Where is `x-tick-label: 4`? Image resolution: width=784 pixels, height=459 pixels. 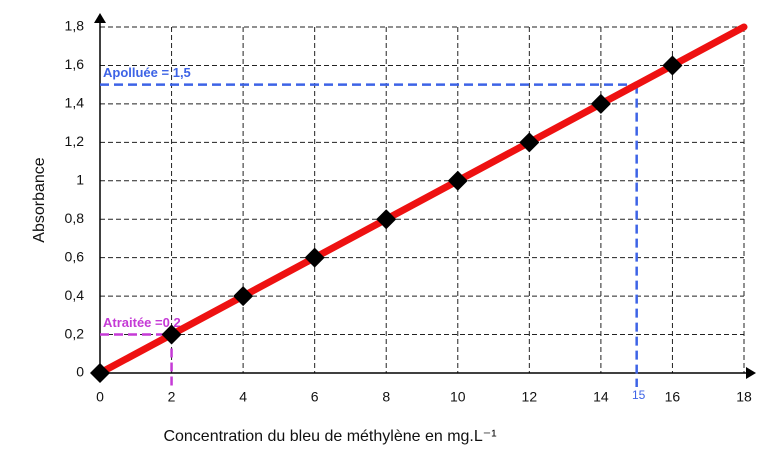
x-tick-label: 4 is located at coordinates (243, 397).